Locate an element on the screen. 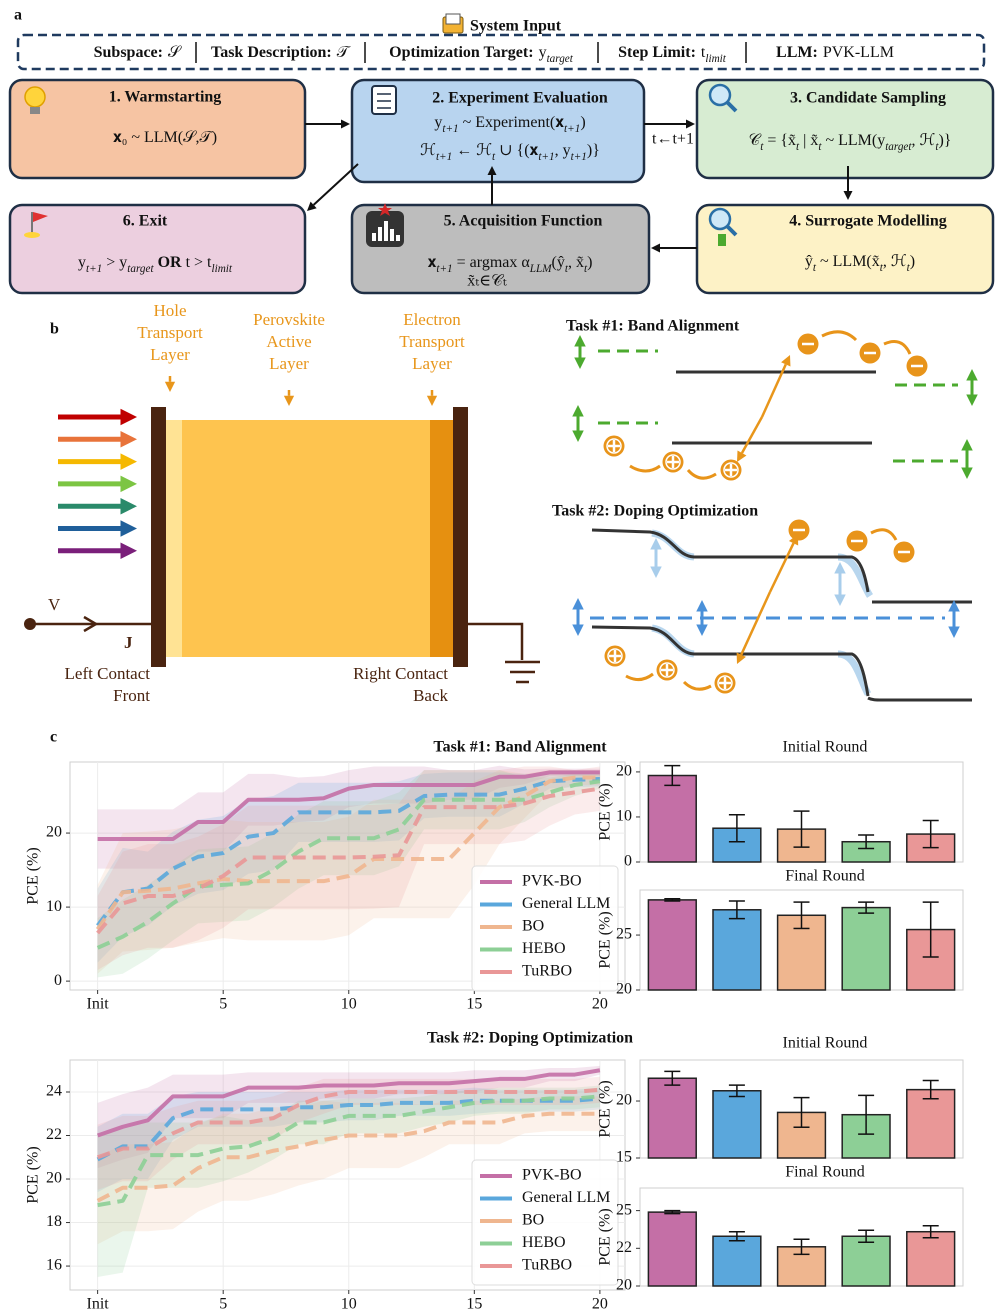 This screenshot has width=996, height=1313. flag-icon is located at coordinates (40, 217).